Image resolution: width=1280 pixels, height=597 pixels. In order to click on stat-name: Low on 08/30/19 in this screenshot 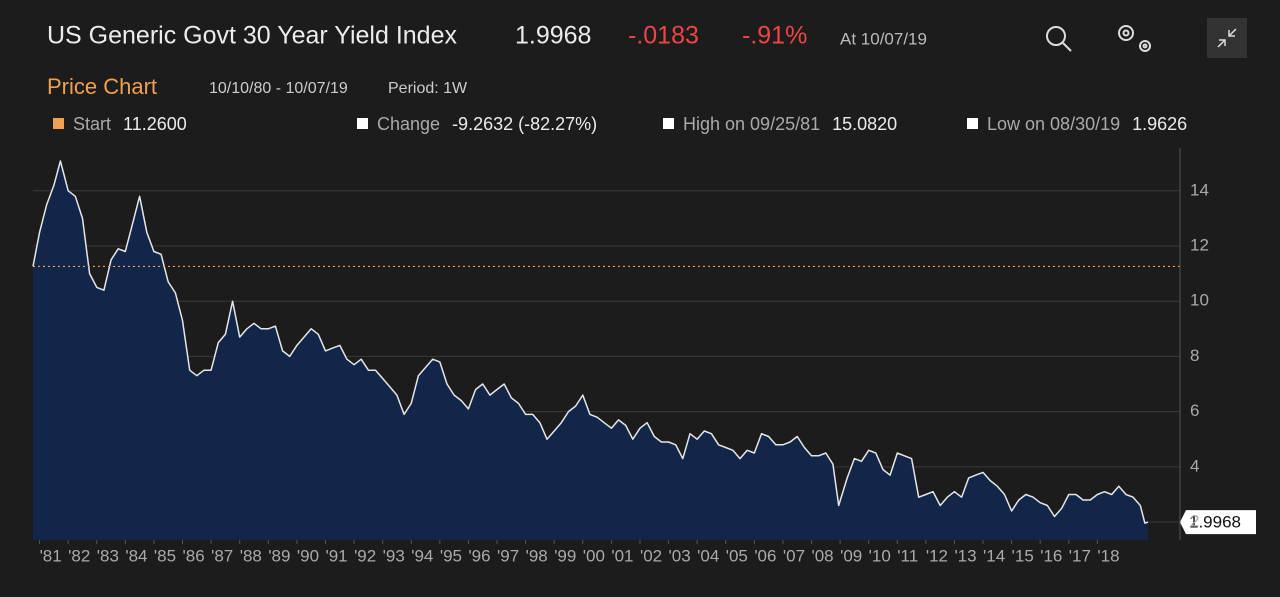, I will do `click(1053, 124)`.